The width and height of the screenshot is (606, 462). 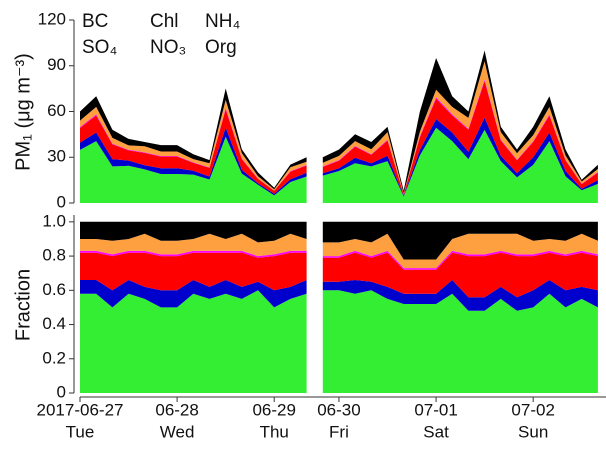 I want to click on x-tick-label: 06-28, so click(x=176, y=409).